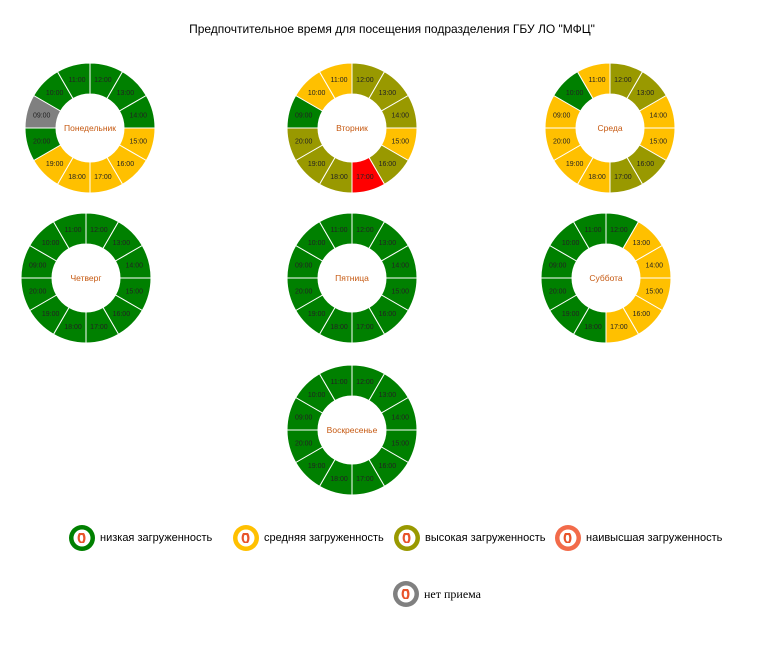  Describe the element at coordinates (646, 164) in the screenshot. I see `hour-label-3-1600: 16:00` at that location.